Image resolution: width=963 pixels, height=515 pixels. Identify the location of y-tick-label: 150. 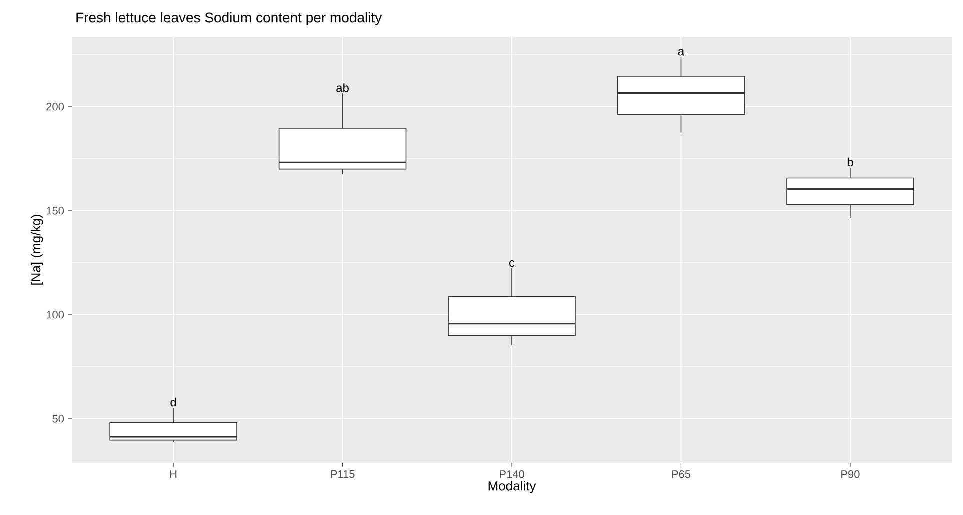
(55, 211).